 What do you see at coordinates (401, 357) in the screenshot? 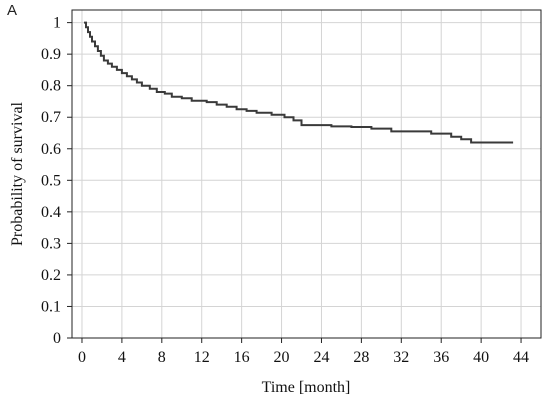
I see `x-tick-label: 32` at bounding box center [401, 357].